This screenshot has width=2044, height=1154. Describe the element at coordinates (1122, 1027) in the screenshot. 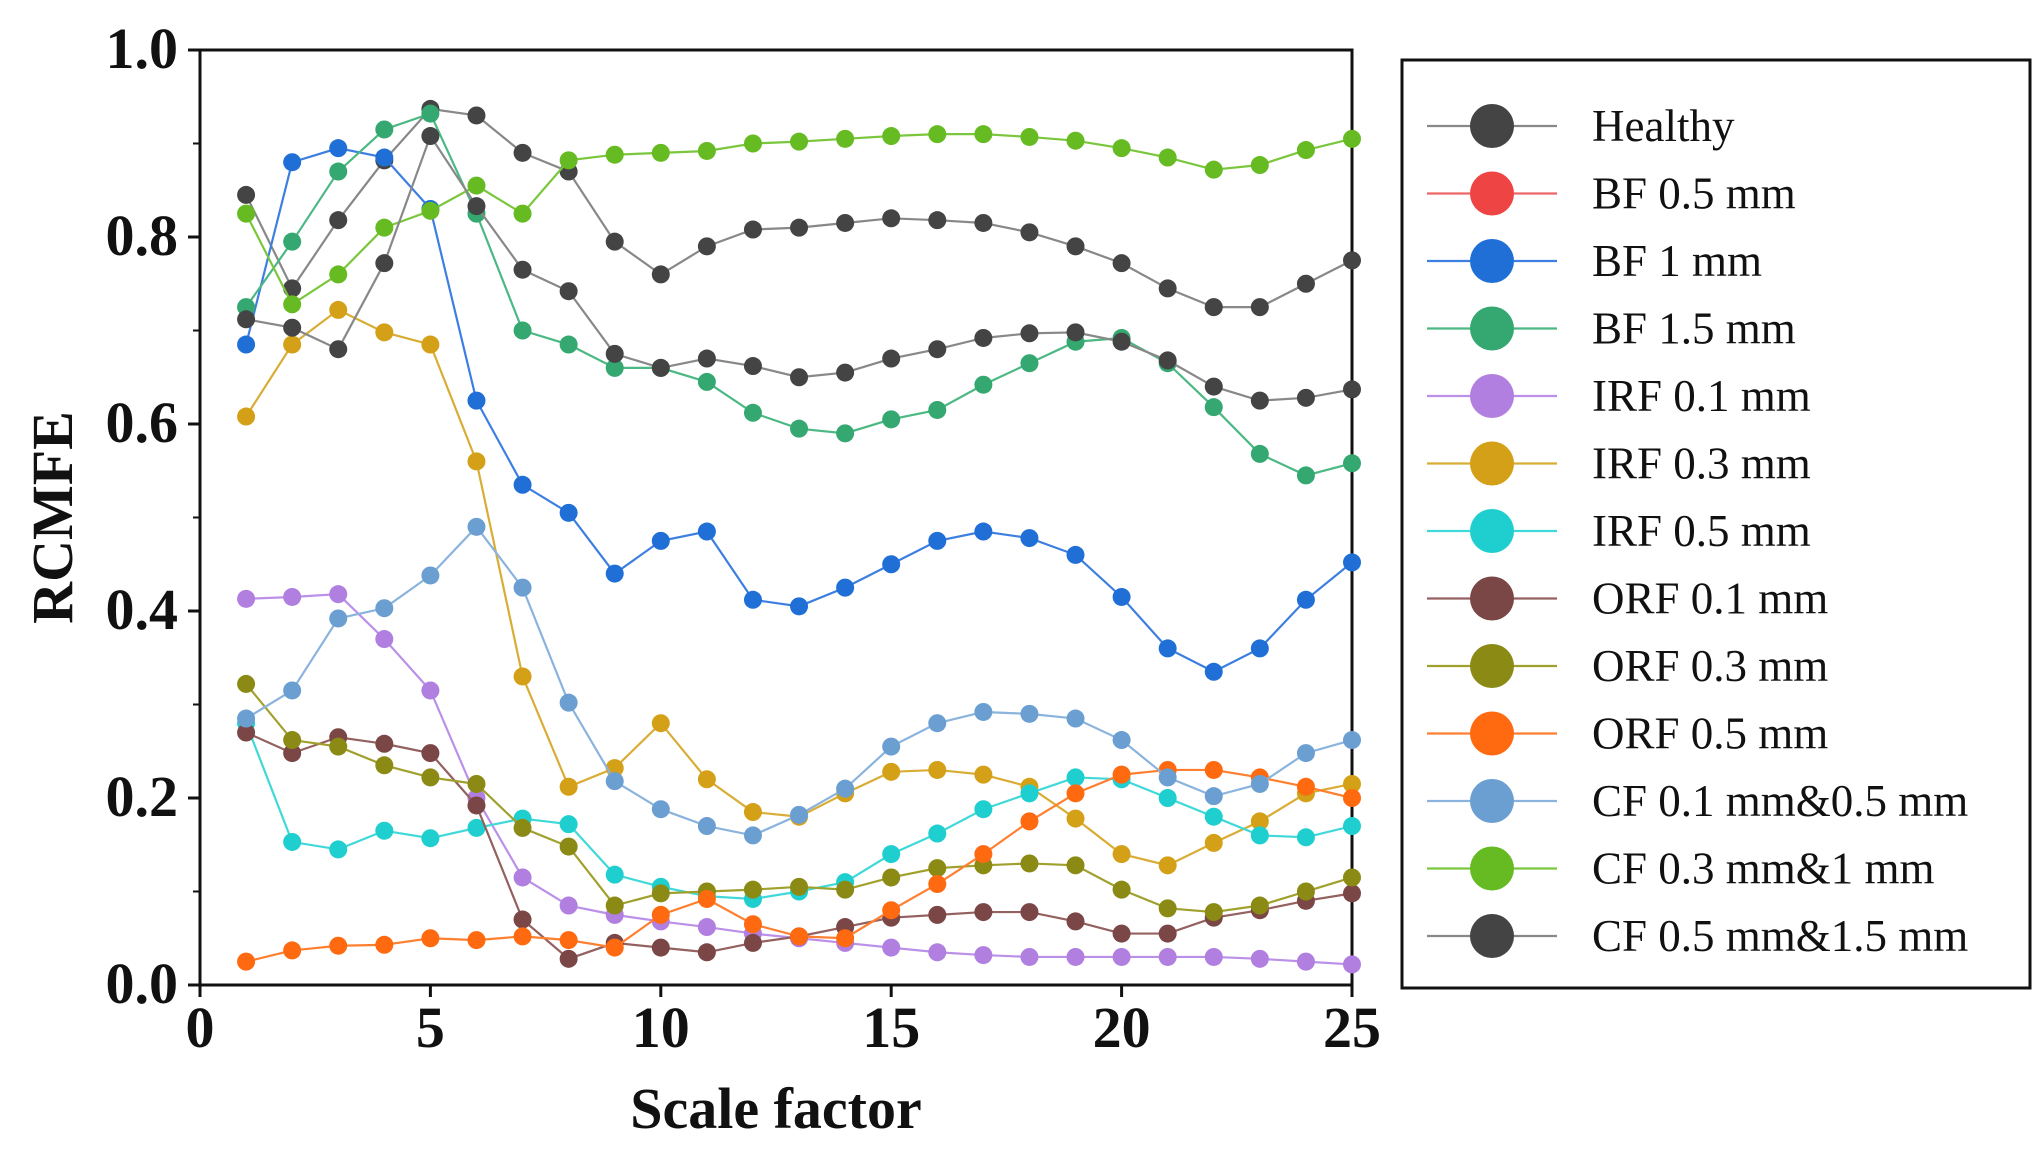

I see `x-tick-label: 20` at that location.